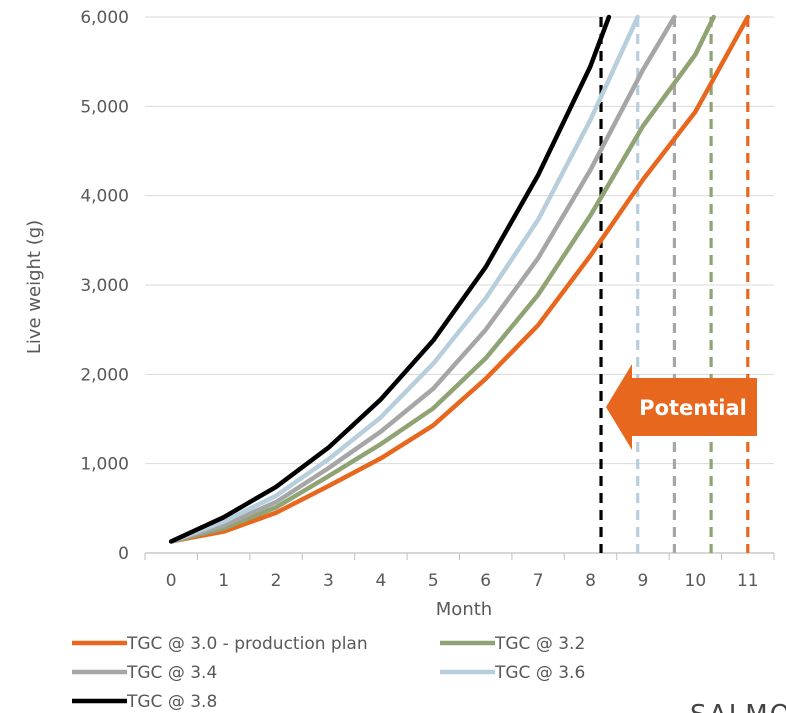 This screenshot has height=713, width=786. I want to click on x-tick-label: 0, so click(171, 581).